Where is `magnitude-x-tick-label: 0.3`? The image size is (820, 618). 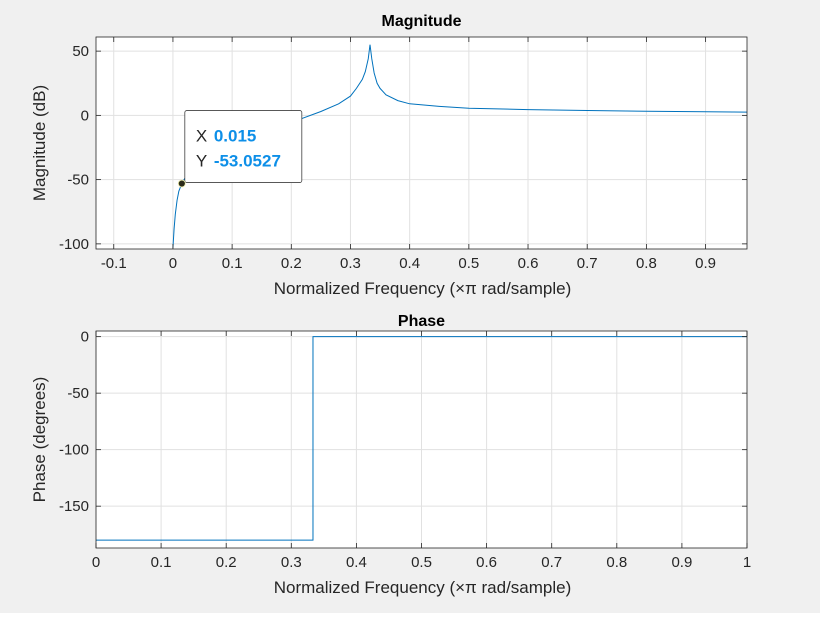
magnitude-x-tick-label: 0.3 is located at coordinates (350, 263).